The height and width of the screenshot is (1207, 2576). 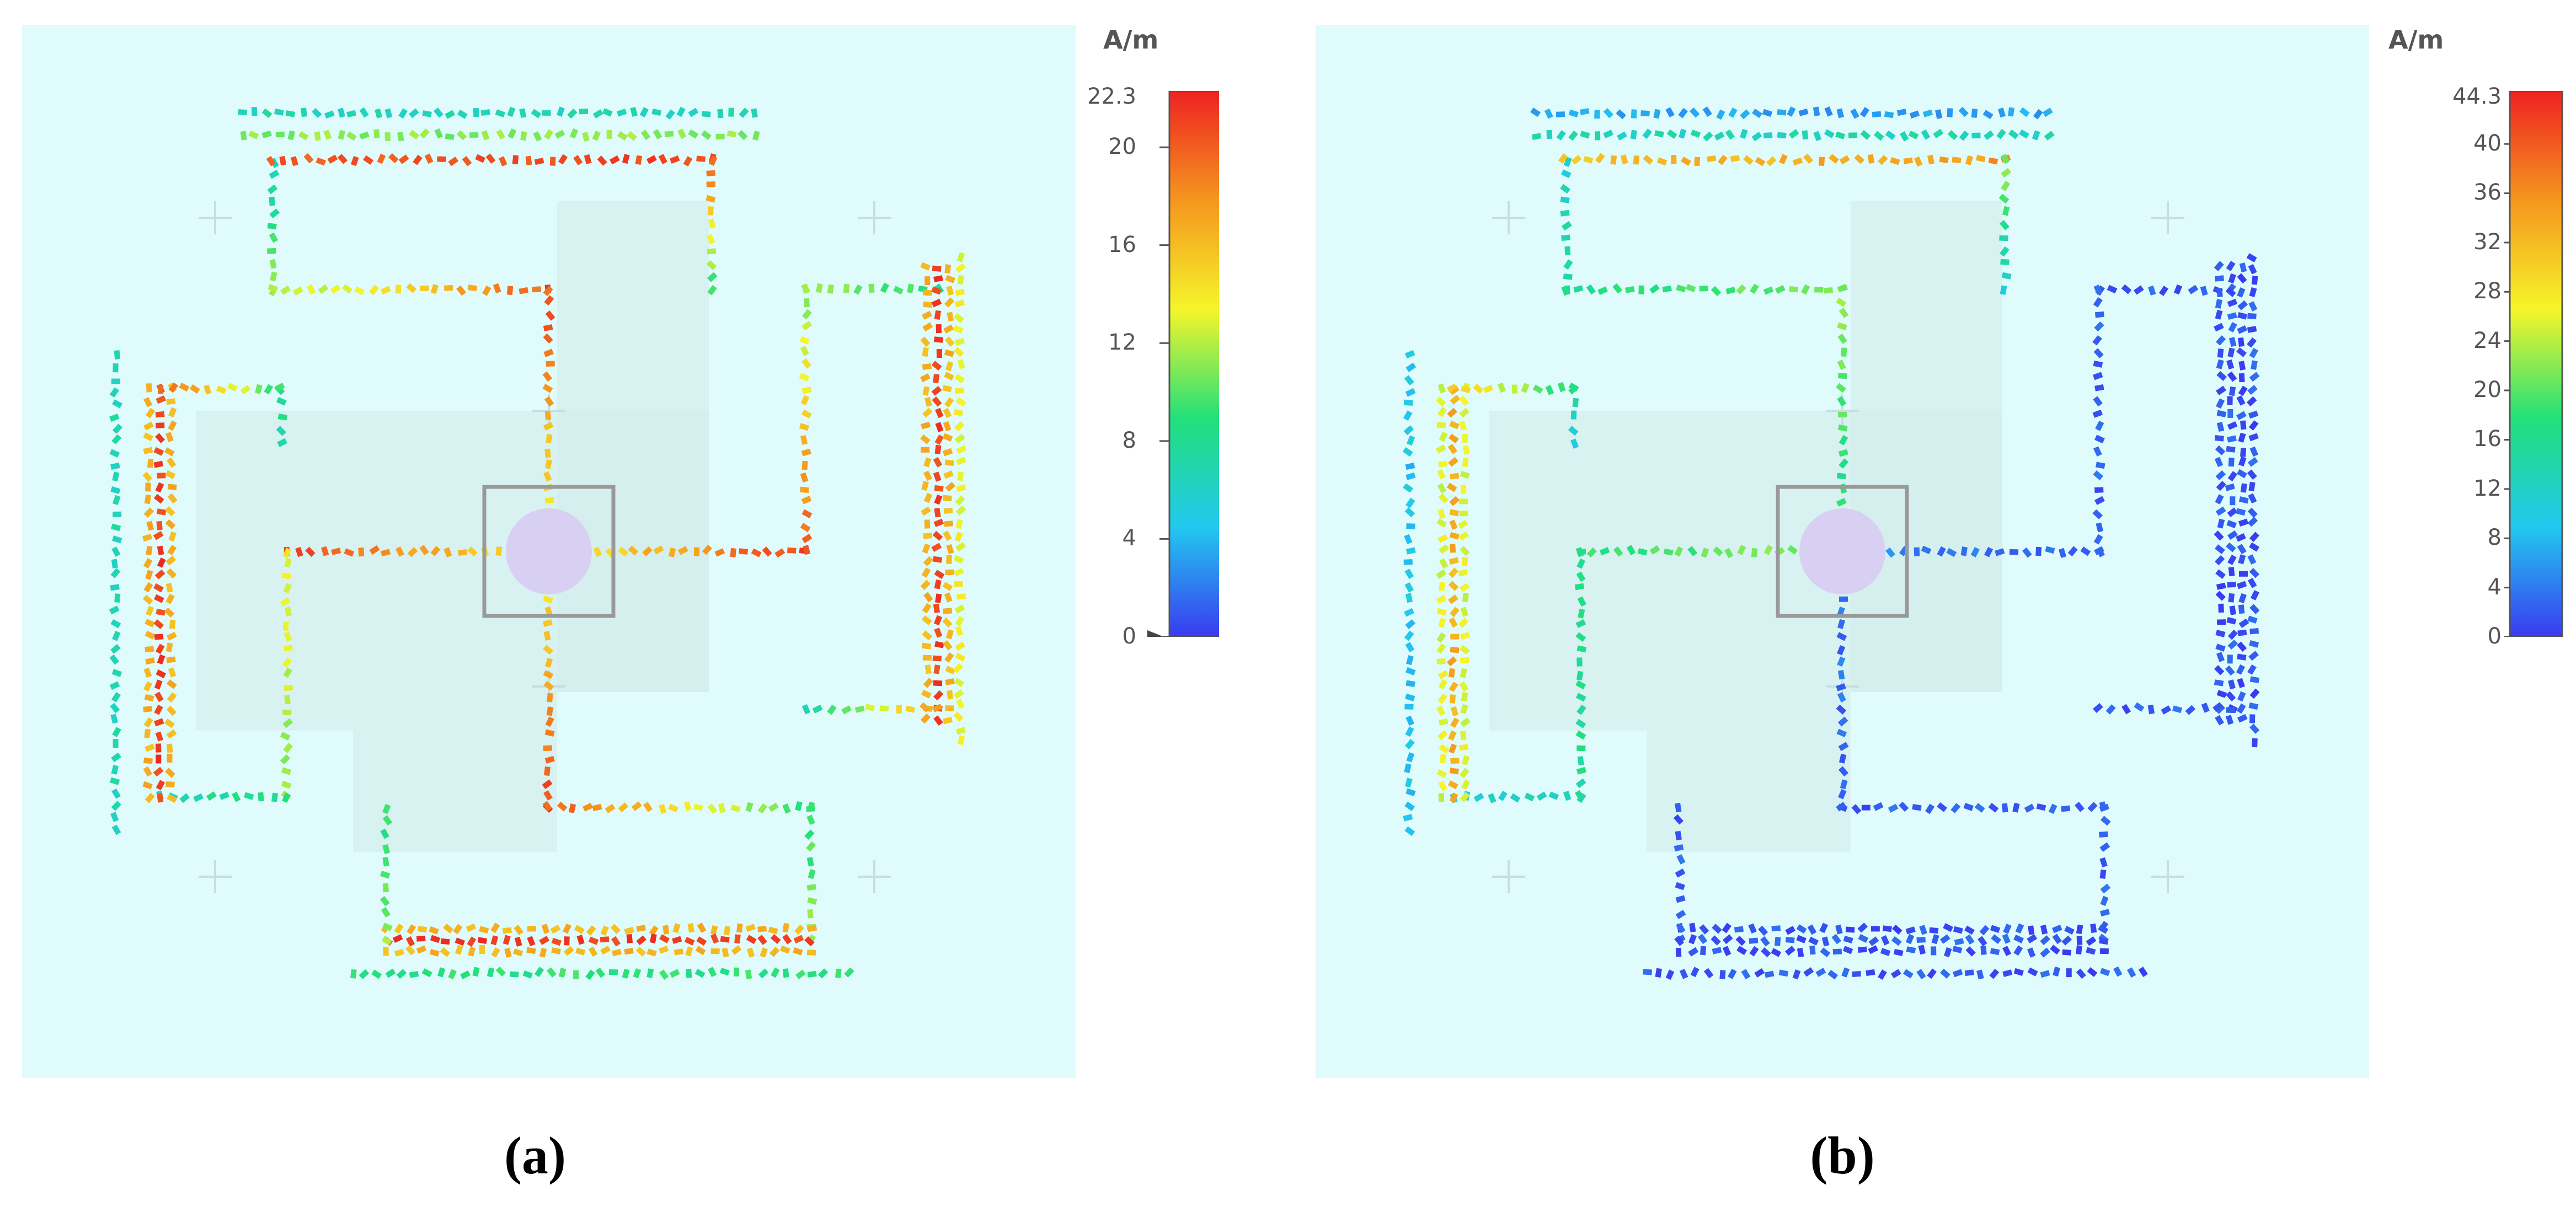 I want to click on port-box, so click(x=549, y=552).